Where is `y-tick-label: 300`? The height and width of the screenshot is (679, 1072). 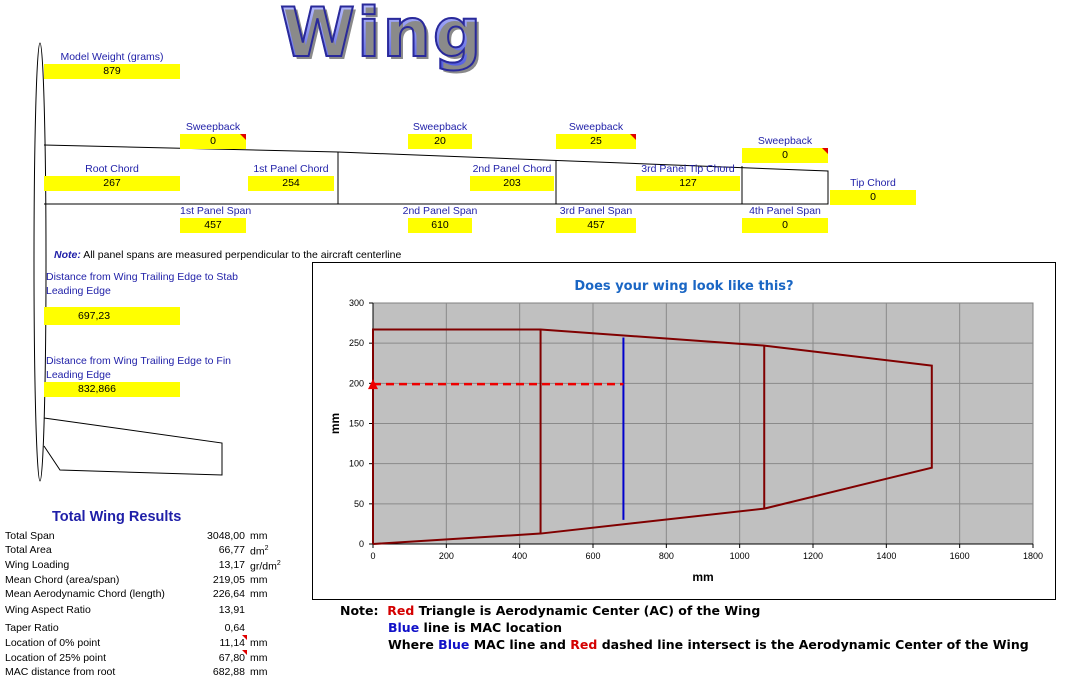 y-tick-label: 300 is located at coordinates (356, 303).